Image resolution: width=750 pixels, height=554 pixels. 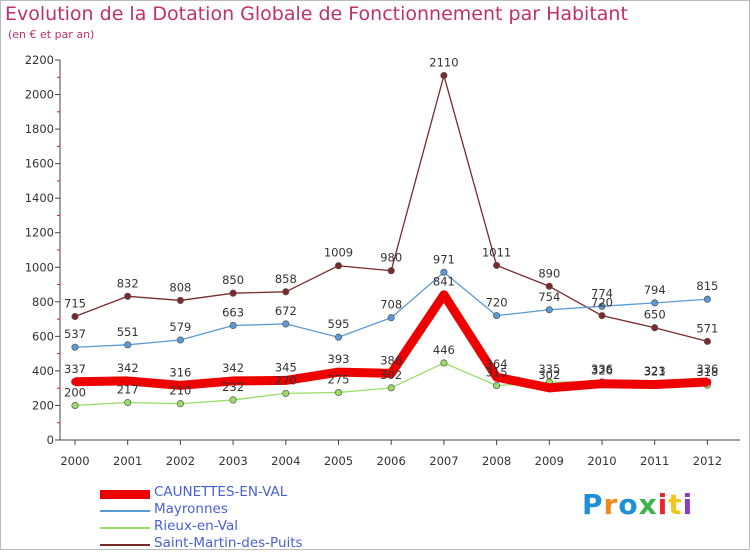 I want to click on data-label: 2110, so click(x=443, y=63).